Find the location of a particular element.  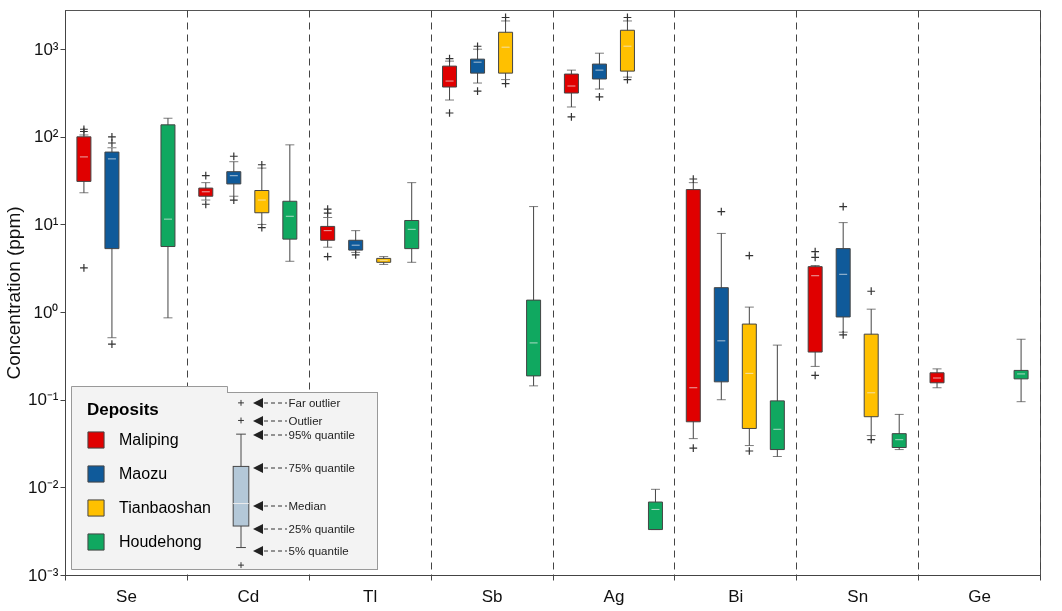

y-tick-label: 10⁰ is located at coordinates (46, 312).